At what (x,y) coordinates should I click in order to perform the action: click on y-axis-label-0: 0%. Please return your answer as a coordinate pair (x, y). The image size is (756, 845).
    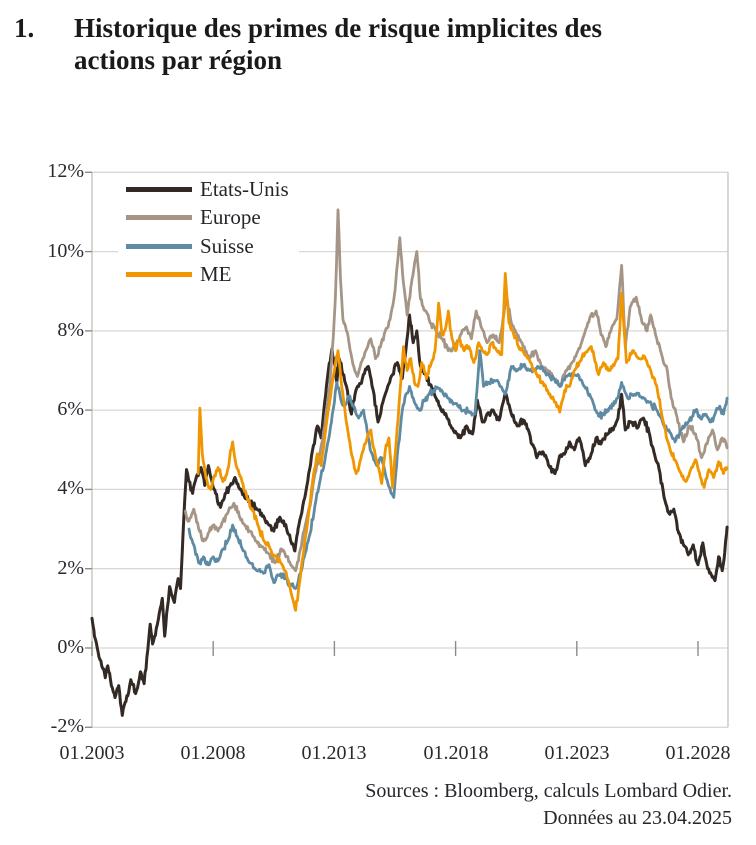
    Looking at the image, I should click on (70, 647).